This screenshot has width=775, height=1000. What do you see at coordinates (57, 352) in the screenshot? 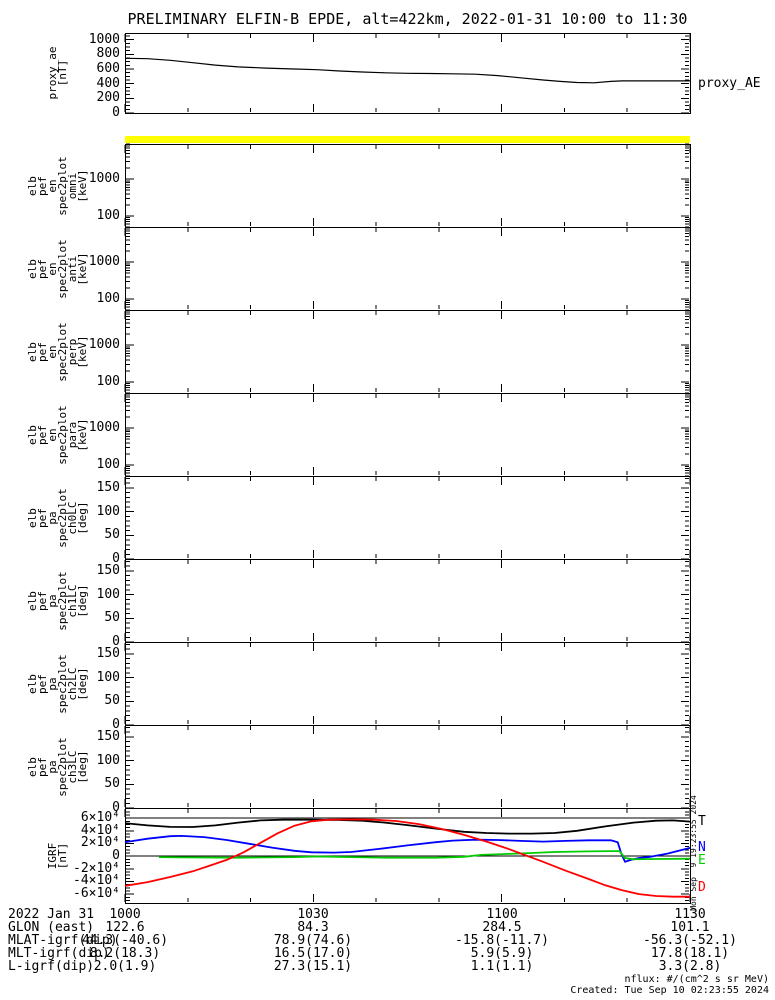
I see `axis-label-en_perp: elb pef en spec2plot perp [keV]` at bounding box center [57, 352].